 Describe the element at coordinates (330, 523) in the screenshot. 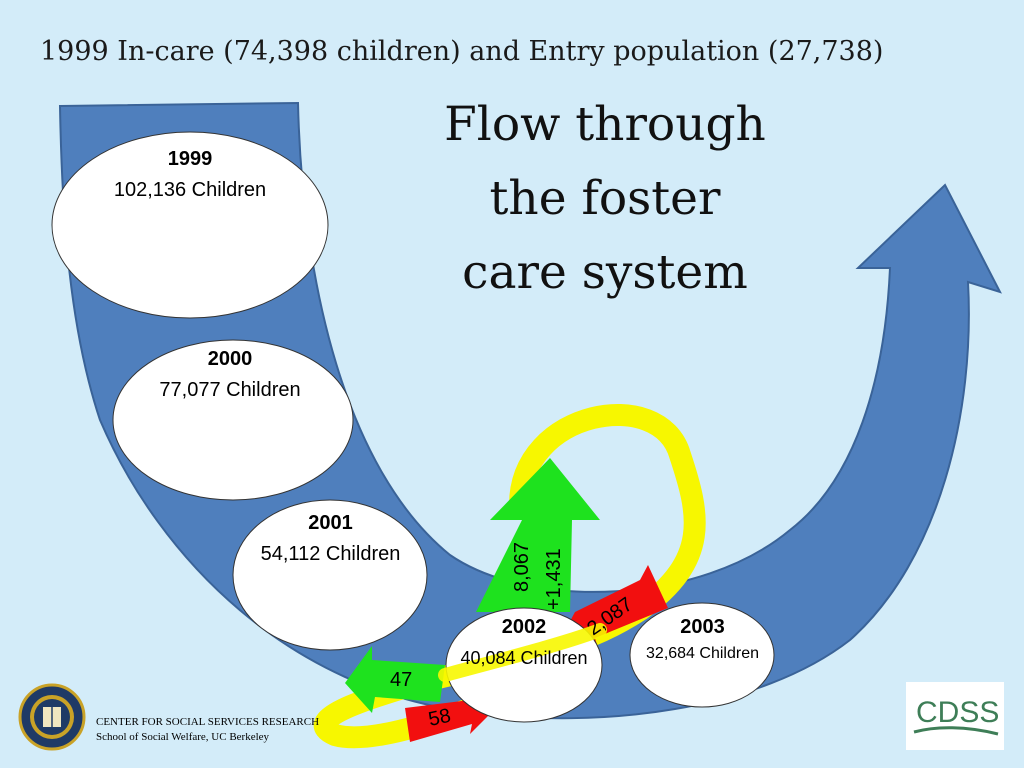

I see `year-2001-label: 2001` at that location.